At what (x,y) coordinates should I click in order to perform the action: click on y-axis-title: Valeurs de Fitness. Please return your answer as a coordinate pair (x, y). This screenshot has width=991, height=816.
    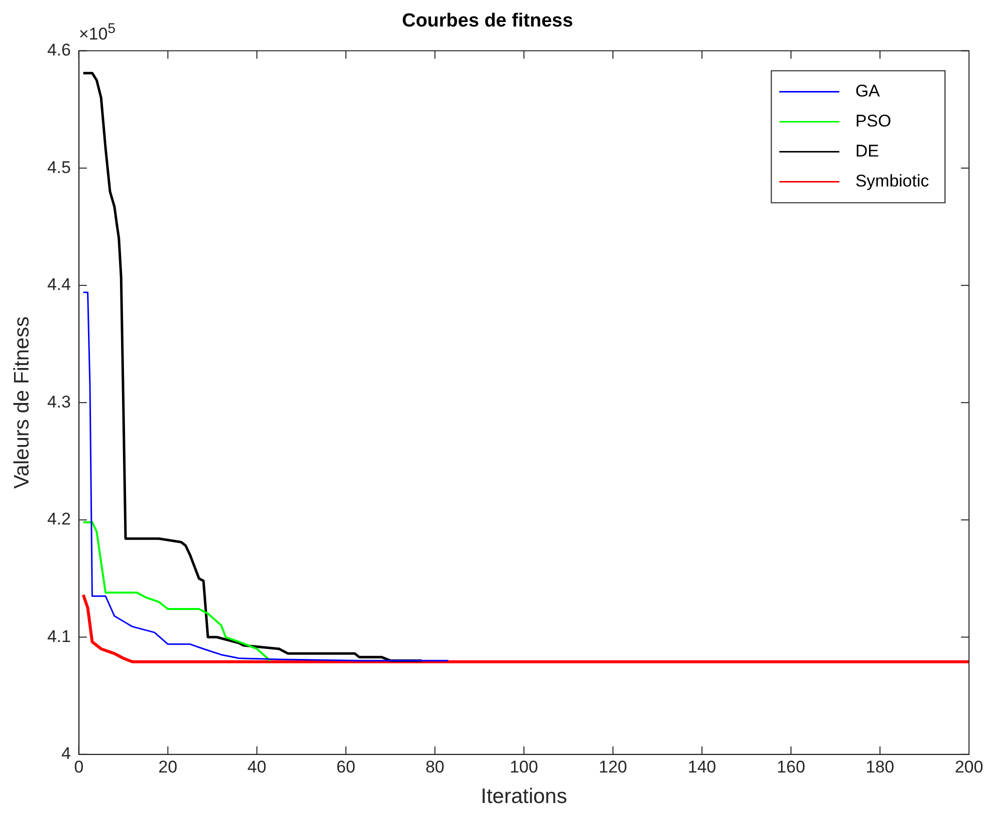
    Looking at the image, I should click on (22, 402).